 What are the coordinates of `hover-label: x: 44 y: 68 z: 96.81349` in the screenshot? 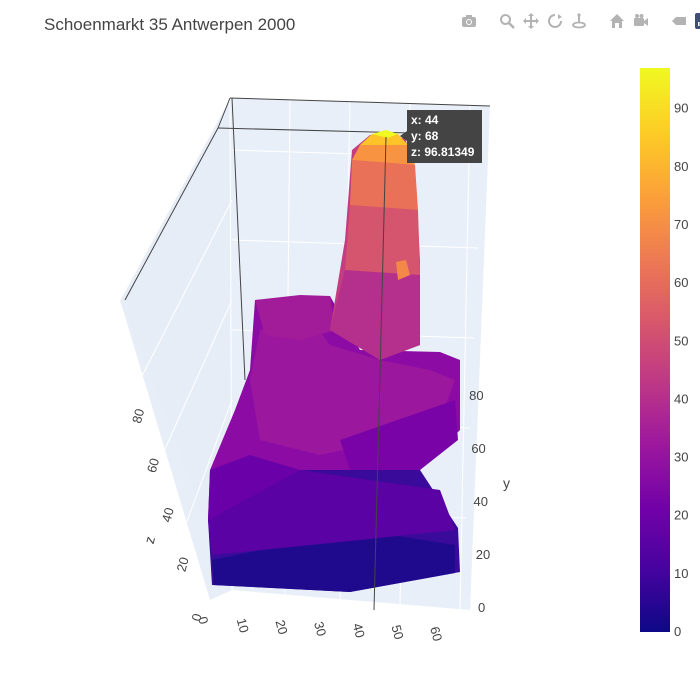 It's located at (441, 136).